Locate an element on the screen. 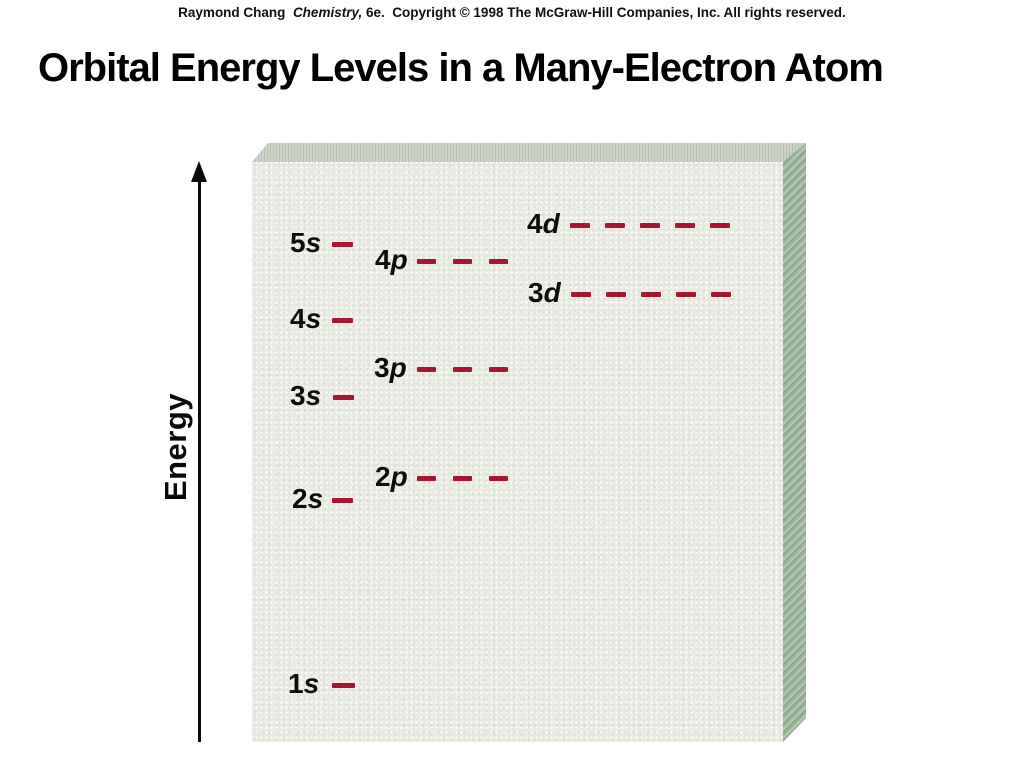 This screenshot has width=1024, height=768. box-top-face is located at coordinates (529, 152).